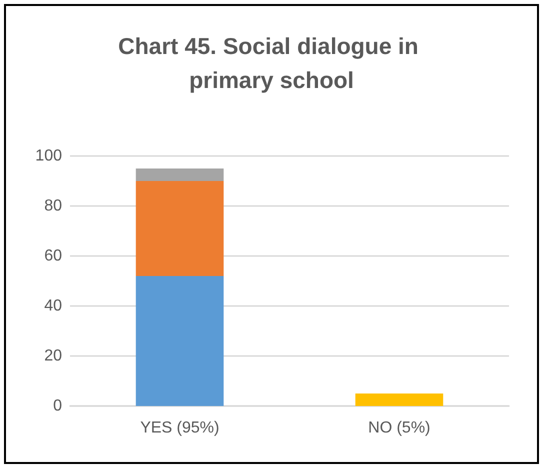 The height and width of the screenshot is (470, 545). Describe the element at coordinates (53, 206) in the screenshot. I see `y-tick-label: 80` at that location.